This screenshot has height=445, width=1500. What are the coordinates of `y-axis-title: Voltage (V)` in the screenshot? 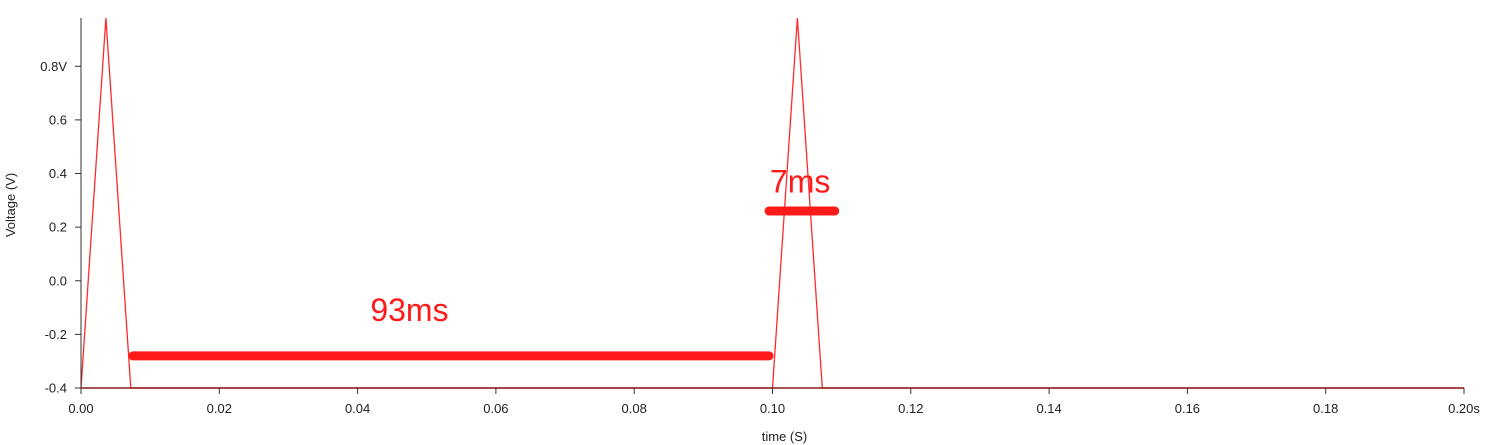 It's located at (10, 205).